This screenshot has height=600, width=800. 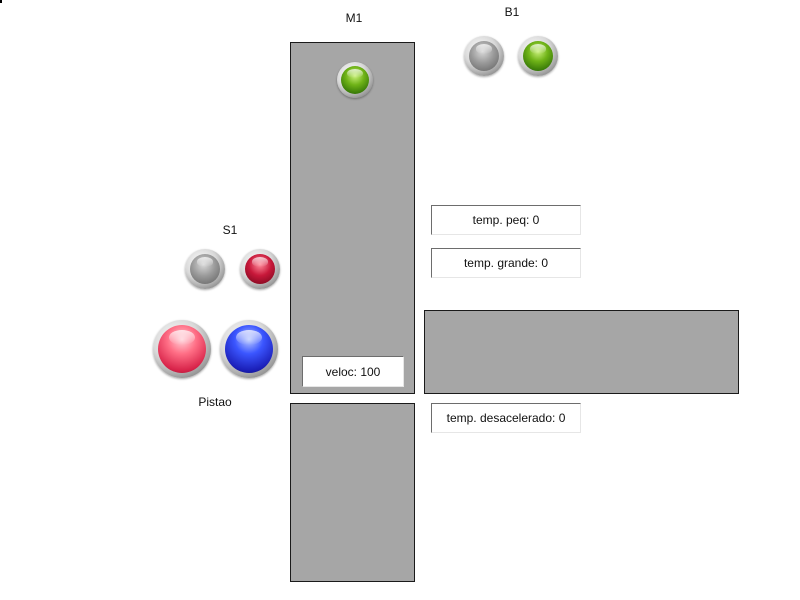 I want to click on pistao-blue-button, so click(x=249, y=349).